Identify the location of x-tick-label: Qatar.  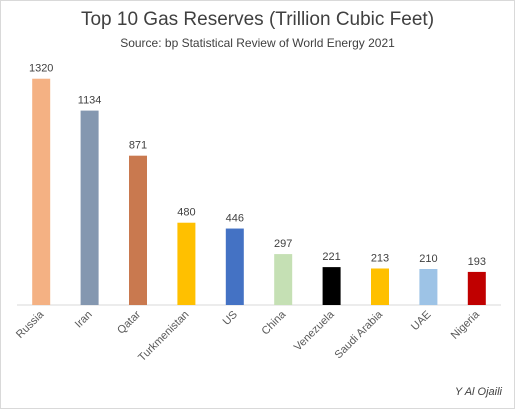
(129, 322).